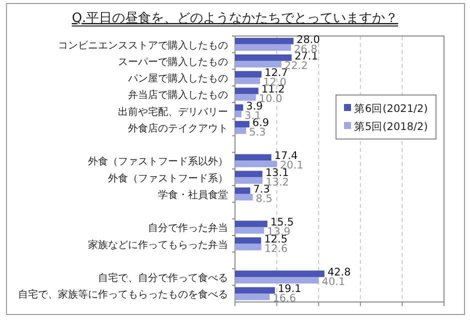 The image size is (470, 320). Describe the element at coordinates (391, 127) in the screenshot. I see `legend-label: 第5回(2018/2)` at that location.